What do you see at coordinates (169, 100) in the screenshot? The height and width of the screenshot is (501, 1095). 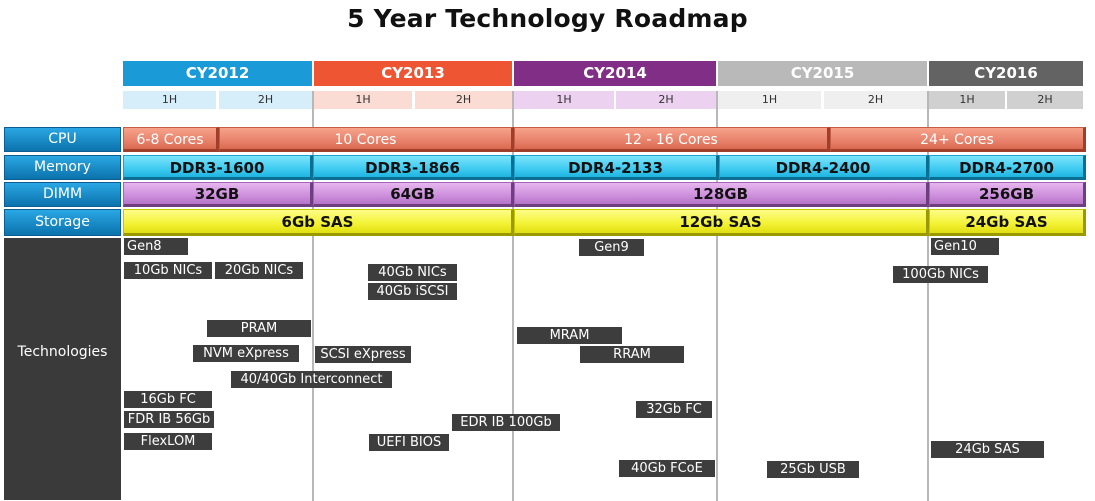 I see `half-2012-1h: 1H` at bounding box center [169, 100].